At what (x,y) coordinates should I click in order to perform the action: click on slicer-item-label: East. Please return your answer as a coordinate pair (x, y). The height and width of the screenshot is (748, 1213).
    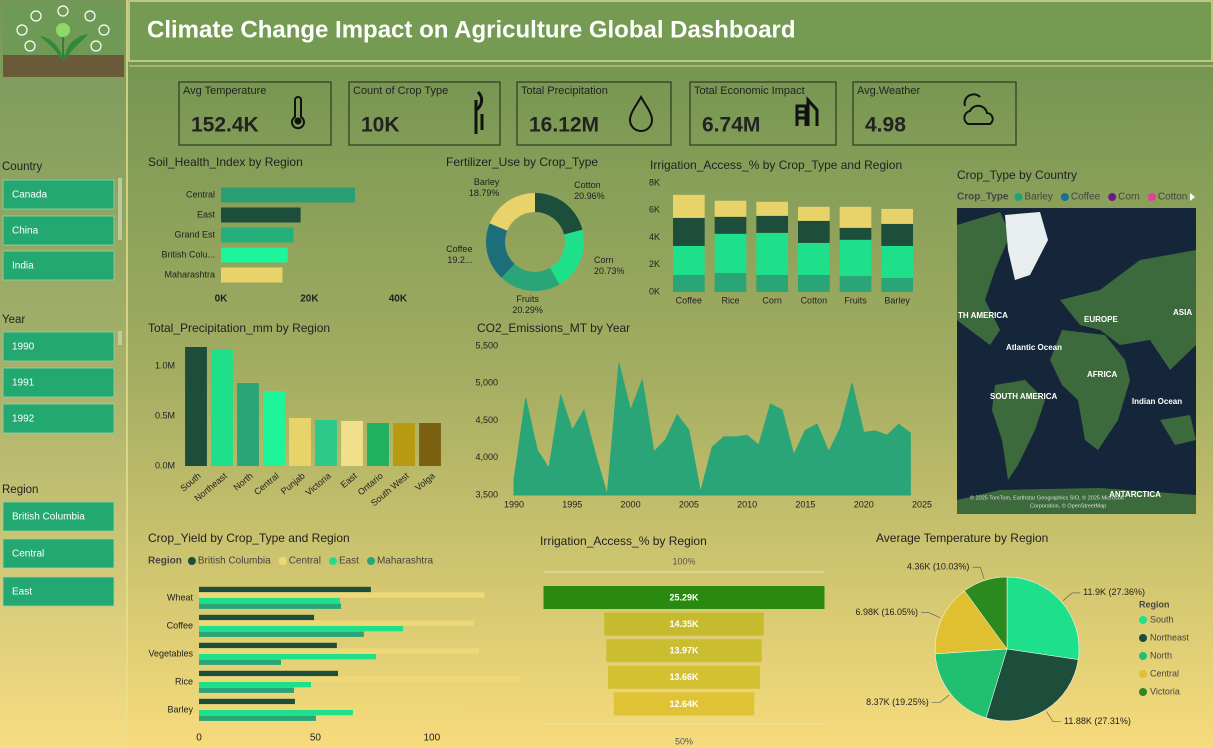
    Looking at the image, I should click on (22, 592).